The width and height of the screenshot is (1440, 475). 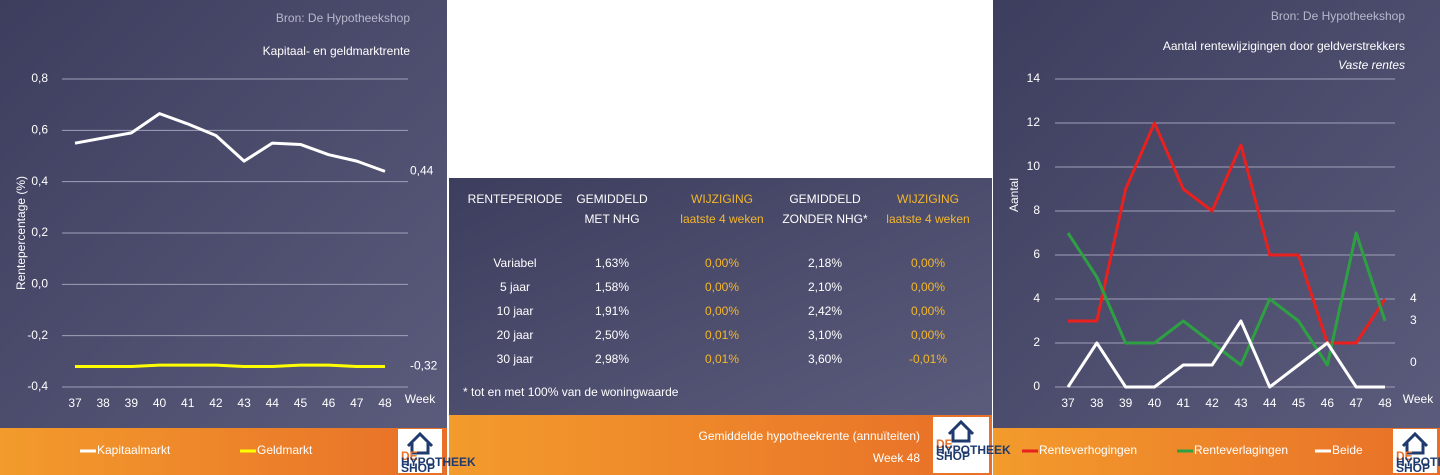 I want to click on end-label: -0,32, so click(x=424, y=366).